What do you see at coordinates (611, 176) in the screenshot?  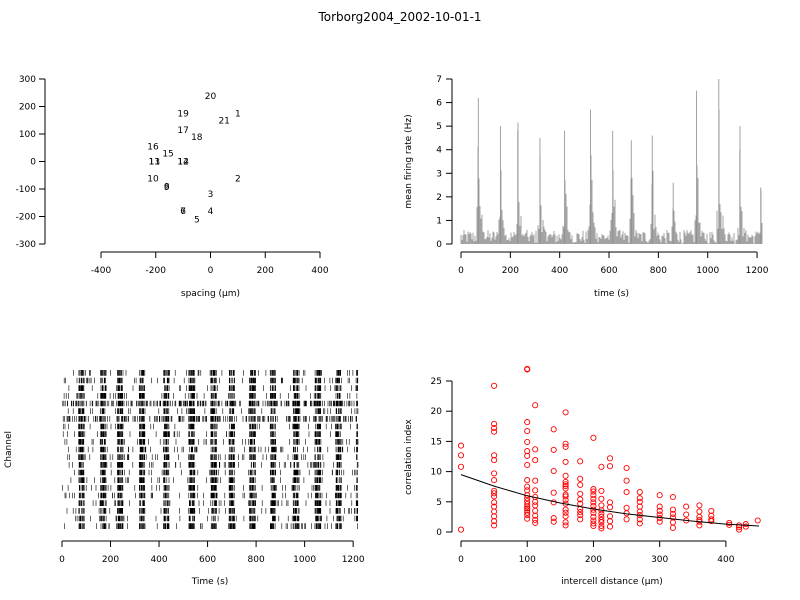 I see `firing-rate-trace` at bounding box center [611, 176].